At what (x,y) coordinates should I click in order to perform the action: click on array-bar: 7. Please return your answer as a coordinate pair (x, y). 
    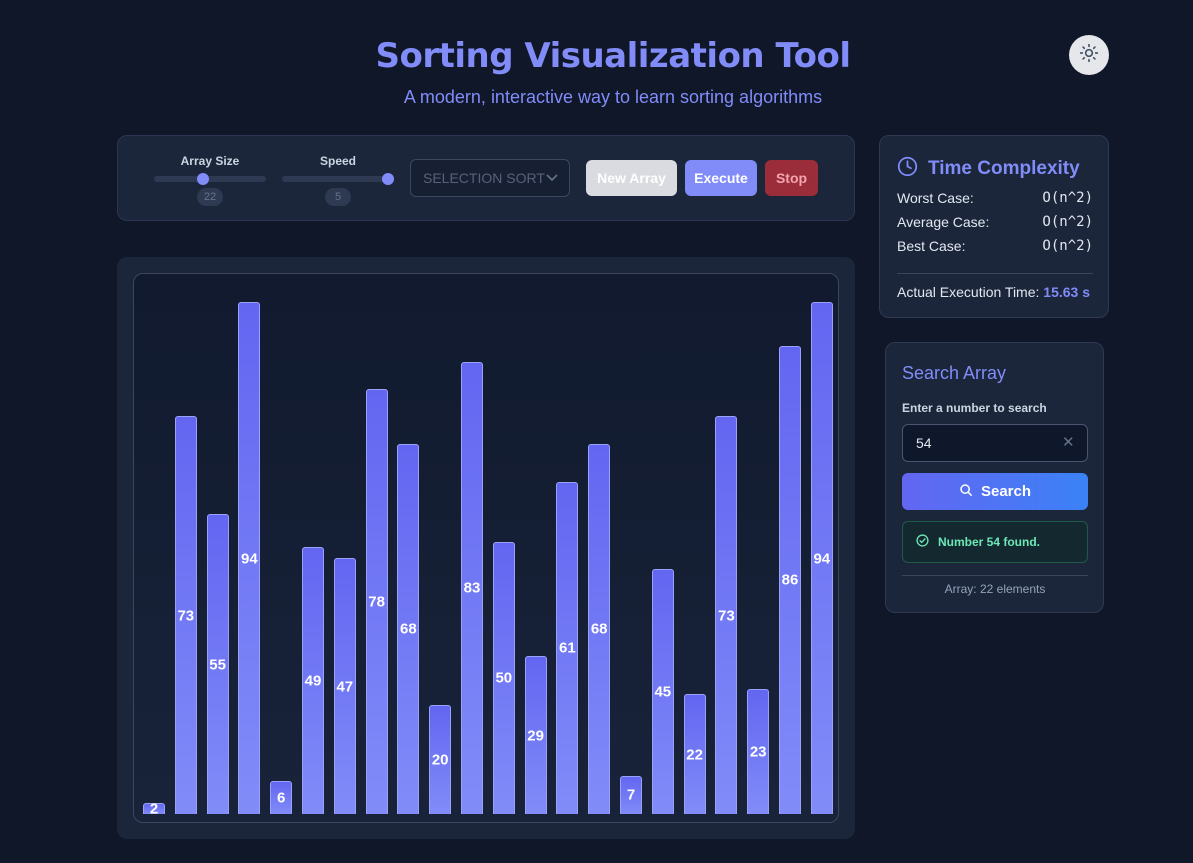
    Looking at the image, I should click on (631, 794).